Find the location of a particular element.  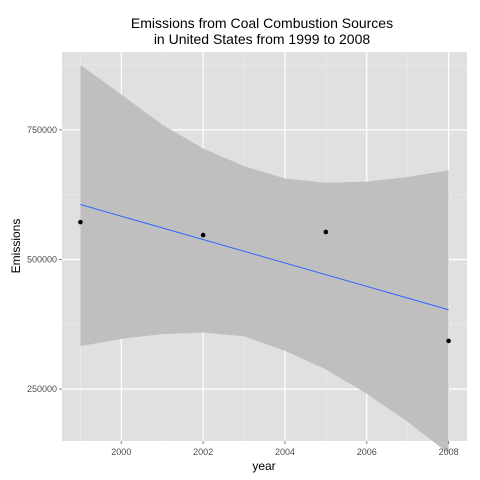

x-tick-label: 2000 is located at coordinates (121, 452).